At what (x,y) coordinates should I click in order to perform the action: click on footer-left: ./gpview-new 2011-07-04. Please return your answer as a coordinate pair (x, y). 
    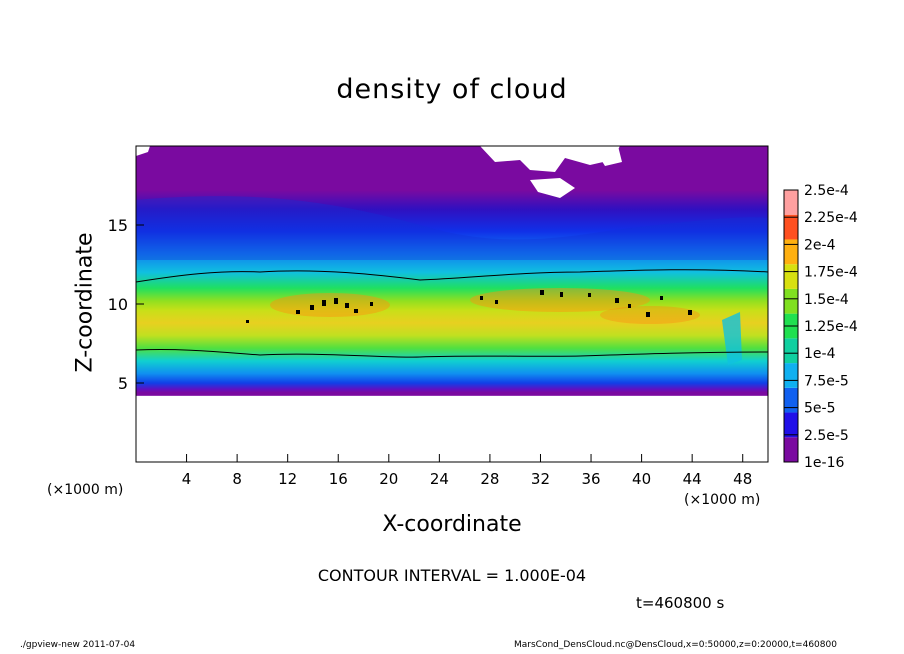
    Looking at the image, I should click on (78, 645).